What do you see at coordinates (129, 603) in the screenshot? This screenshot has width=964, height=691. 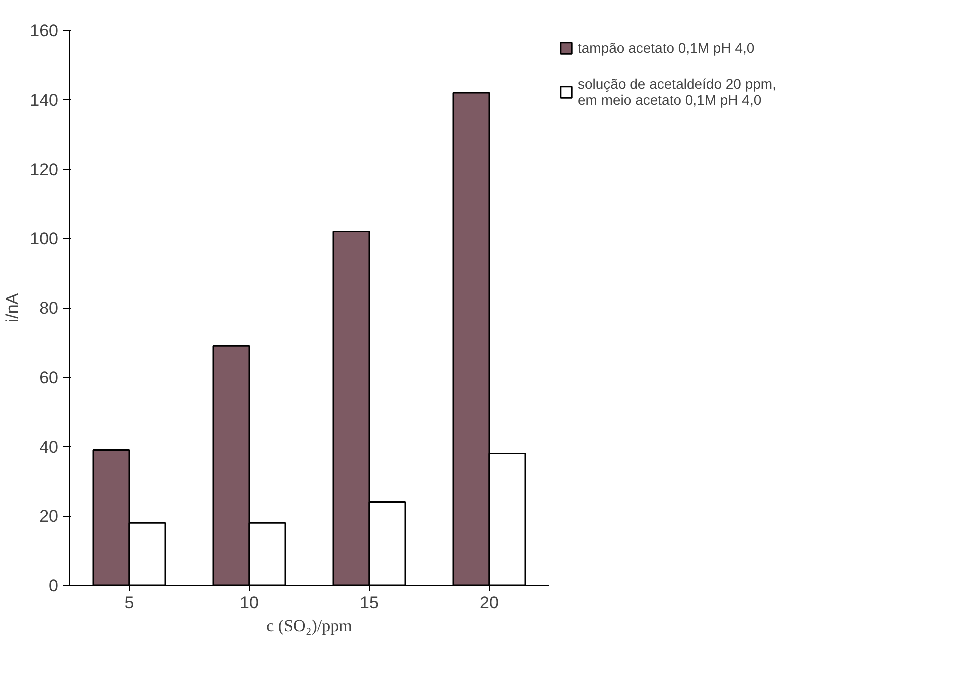 I see `x-tick-label: 5` at bounding box center [129, 603].